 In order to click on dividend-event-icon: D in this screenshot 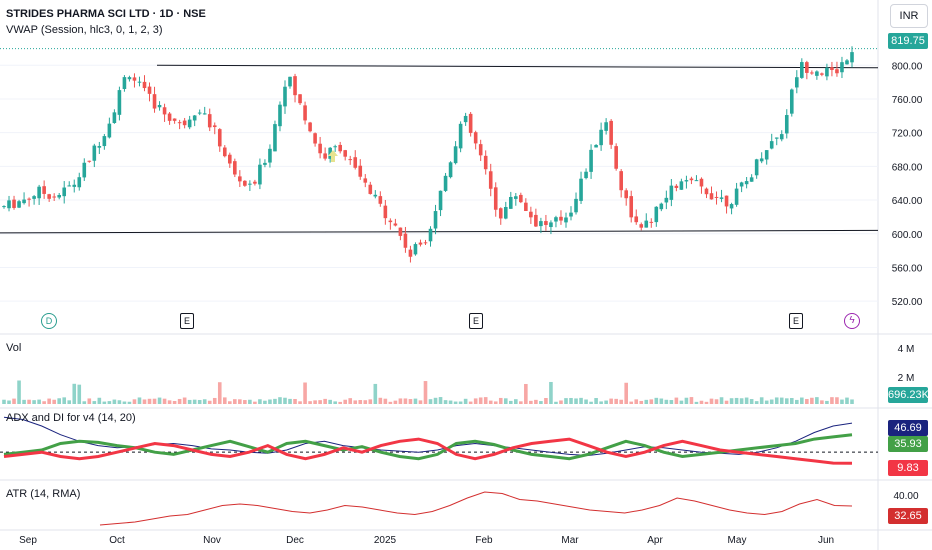, I will do `click(49, 321)`.